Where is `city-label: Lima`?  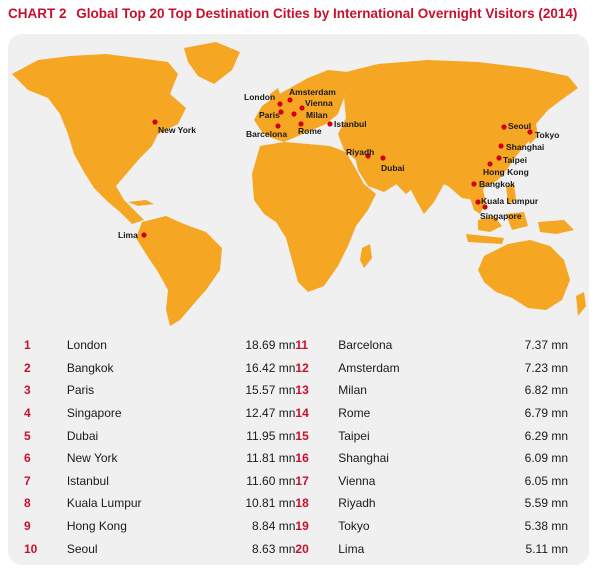 city-label: Lima is located at coordinates (128, 235).